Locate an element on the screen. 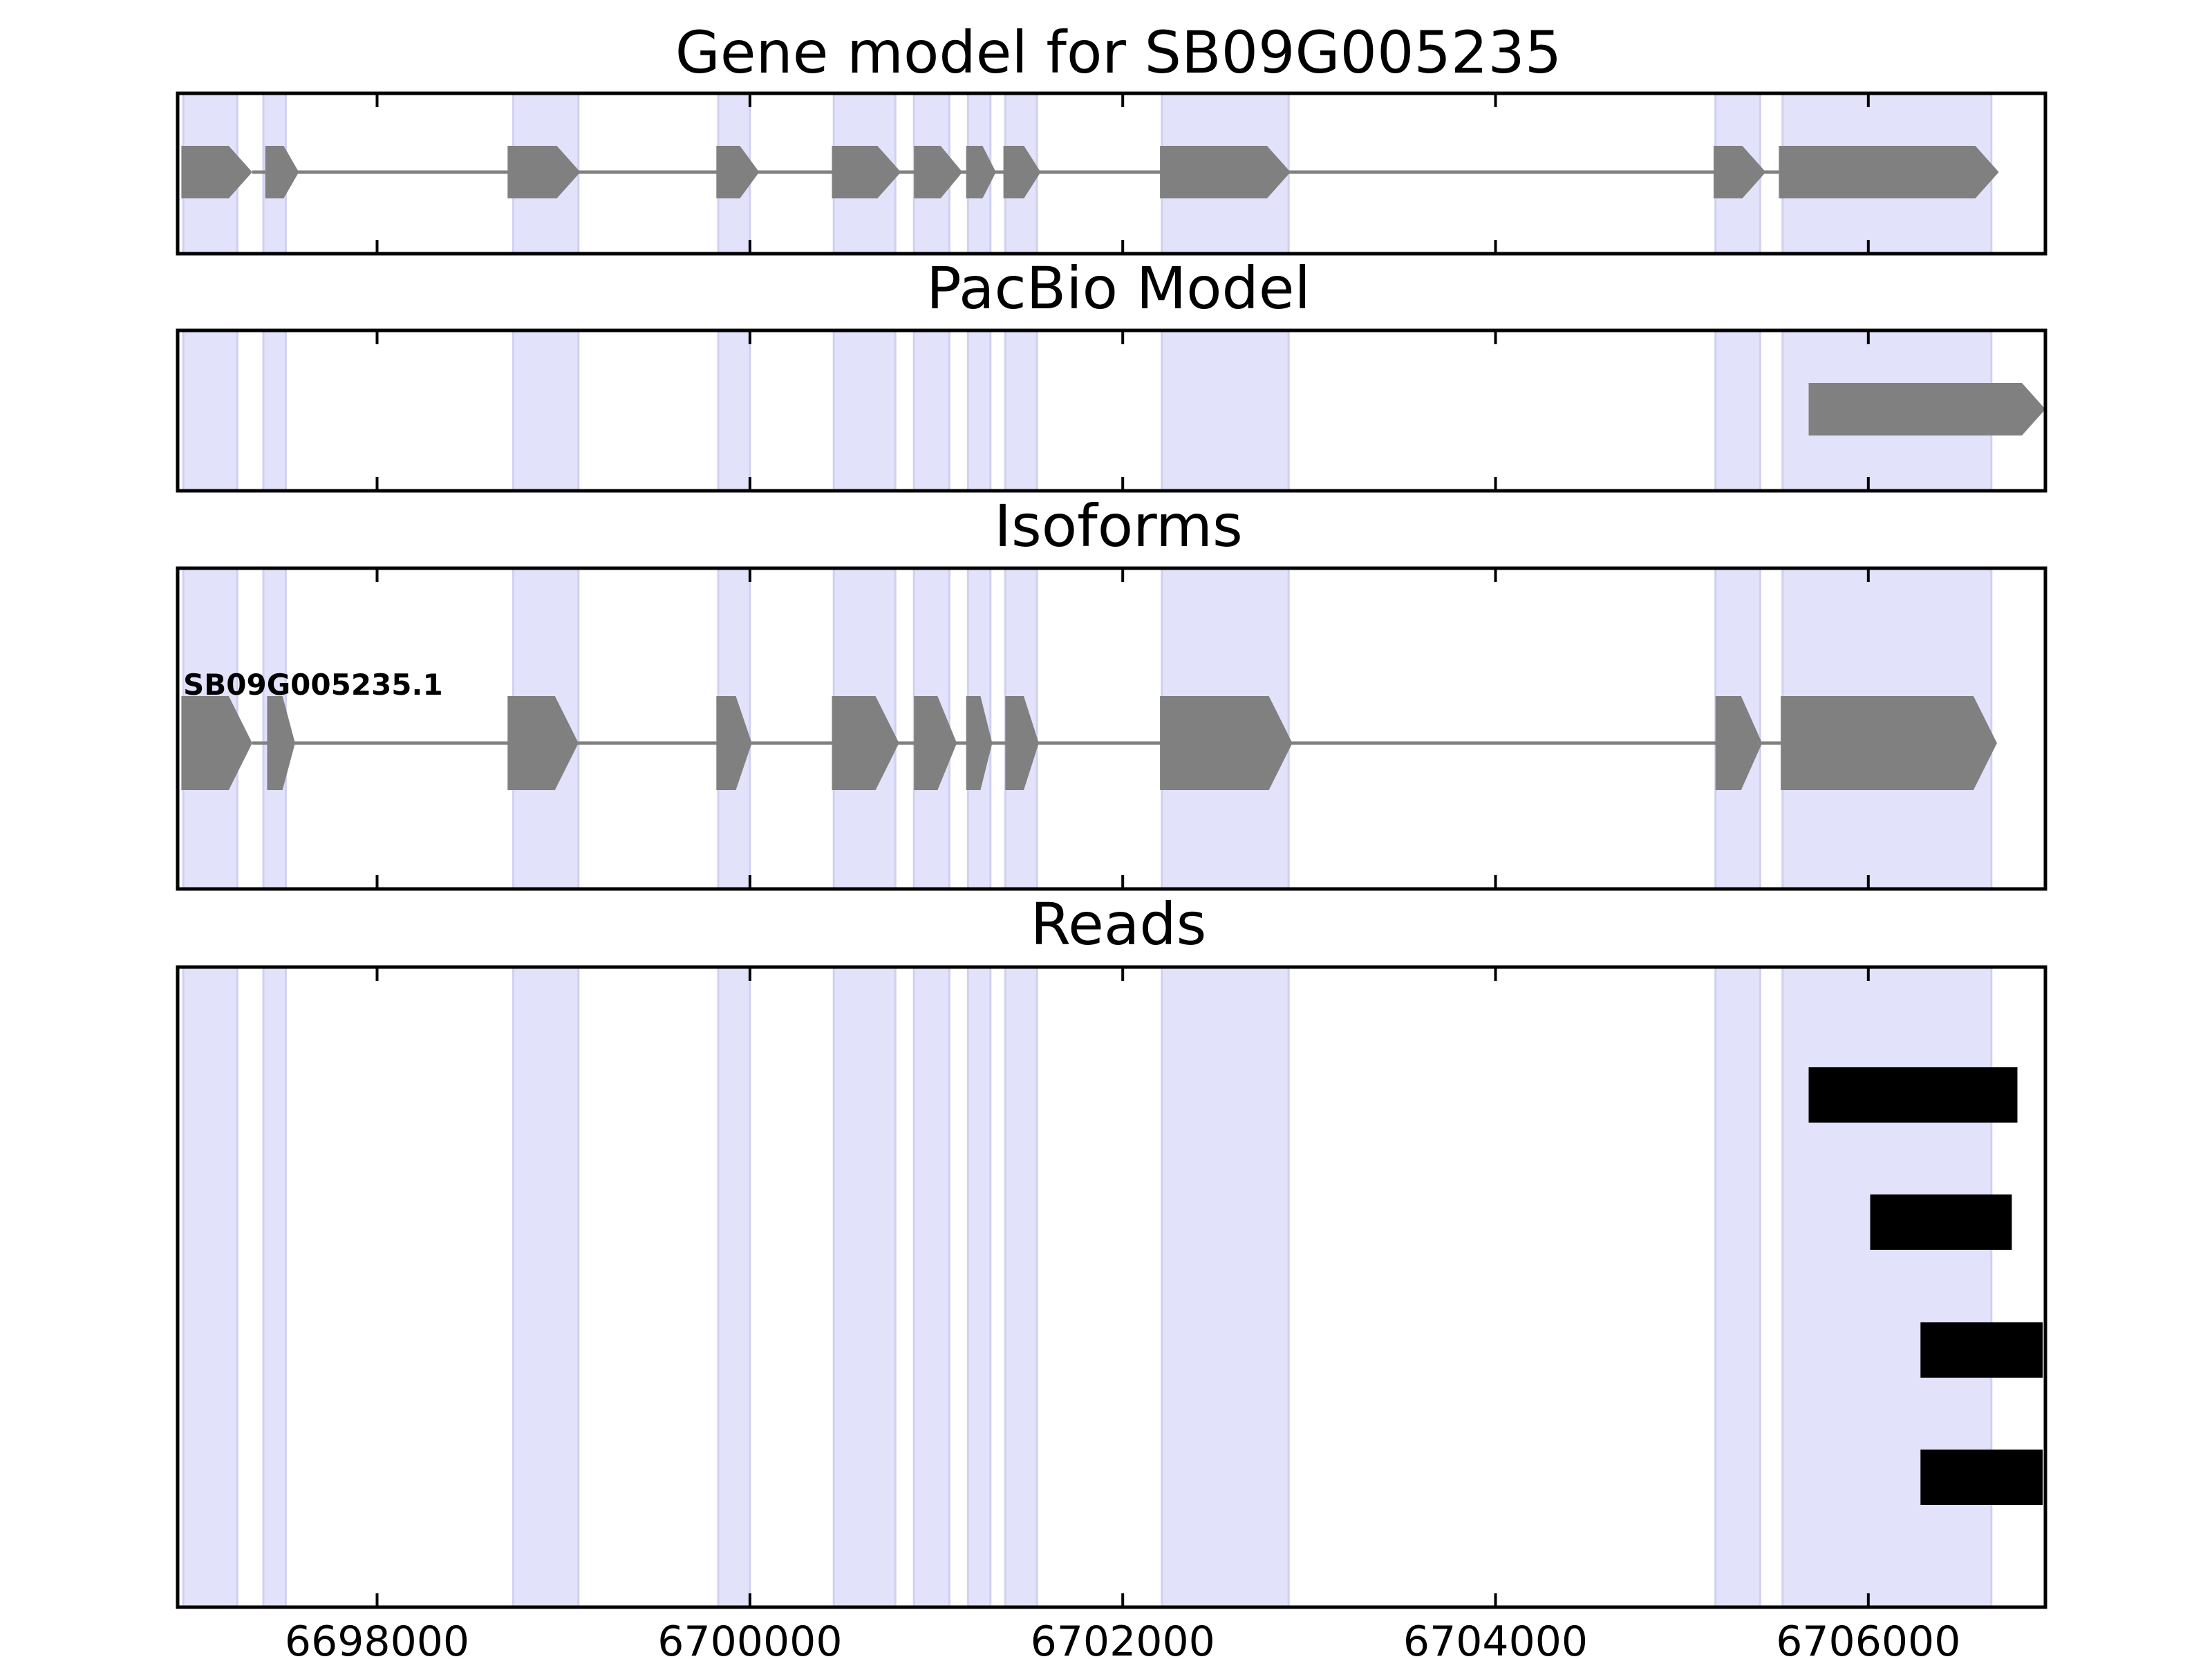 Image resolution: width=2212 pixels, height=1659 pixels. x-tick-label: 6702000 is located at coordinates (1123, 1638).